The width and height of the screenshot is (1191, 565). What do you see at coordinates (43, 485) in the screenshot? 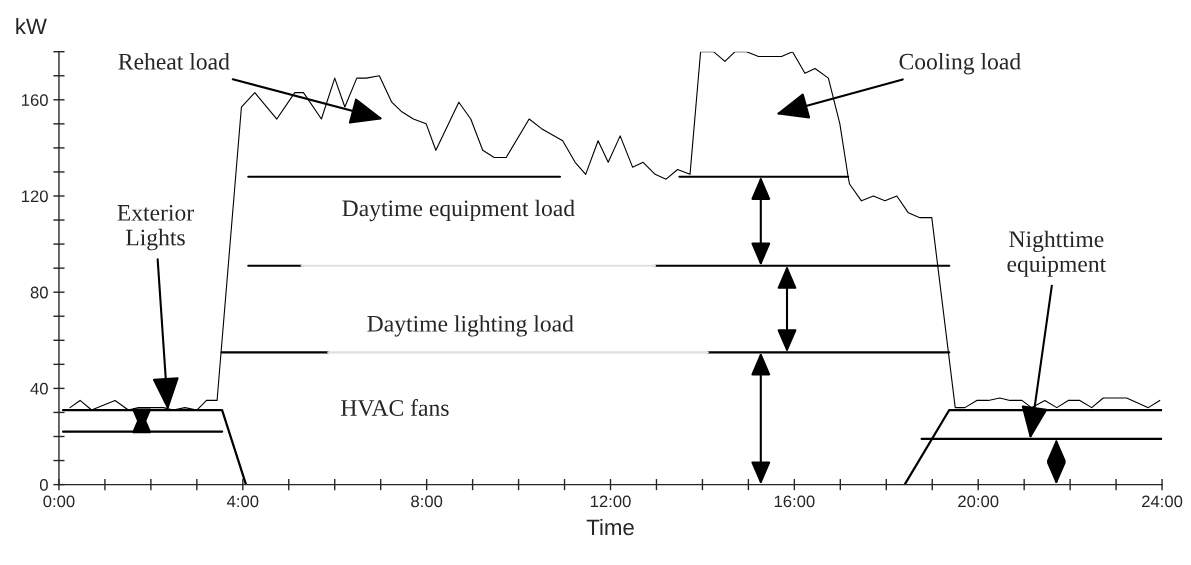
I see `y-tick-label: 0` at bounding box center [43, 485].